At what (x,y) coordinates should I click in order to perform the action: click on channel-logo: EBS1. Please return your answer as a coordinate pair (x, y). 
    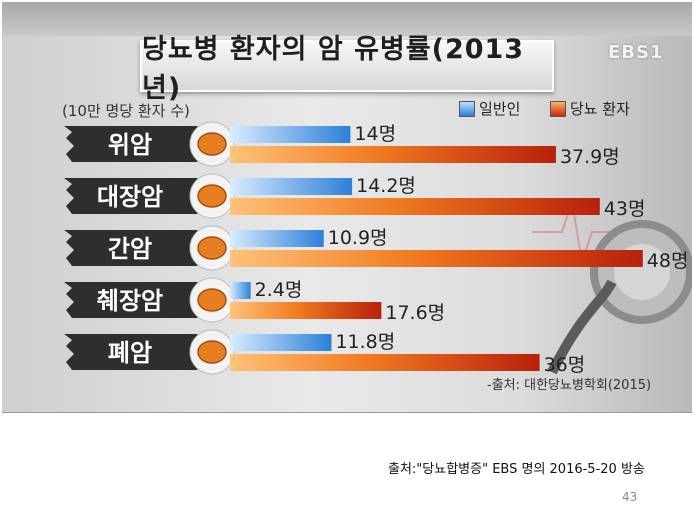
    Looking at the image, I should click on (636, 52).